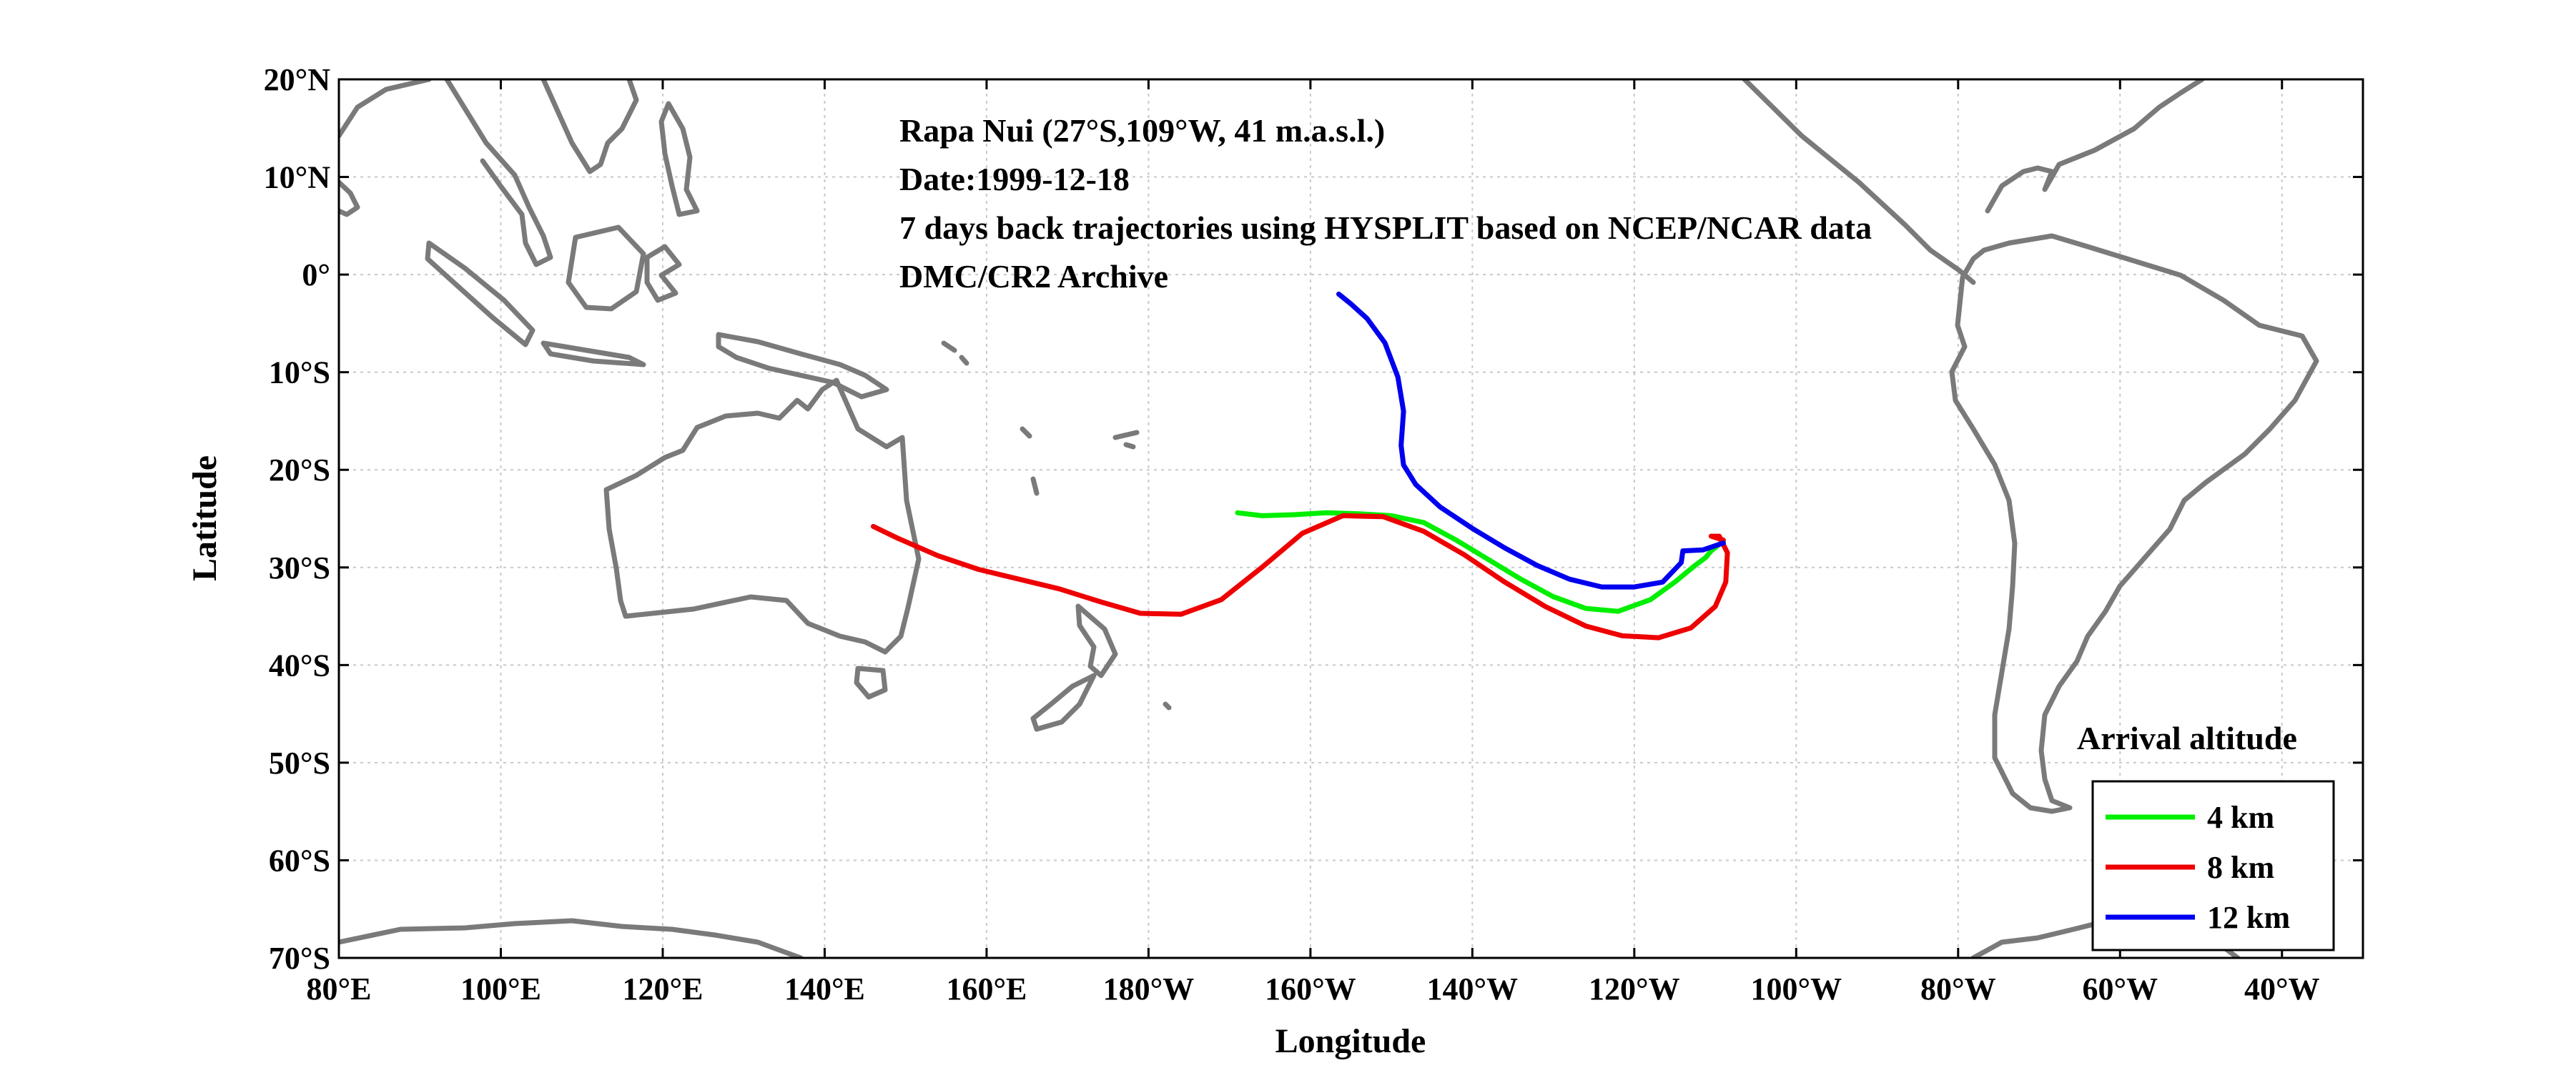 This screenshot has width=2576, height=1073. I want to click on x-tick-label: 40°W, so click(2282, 989).